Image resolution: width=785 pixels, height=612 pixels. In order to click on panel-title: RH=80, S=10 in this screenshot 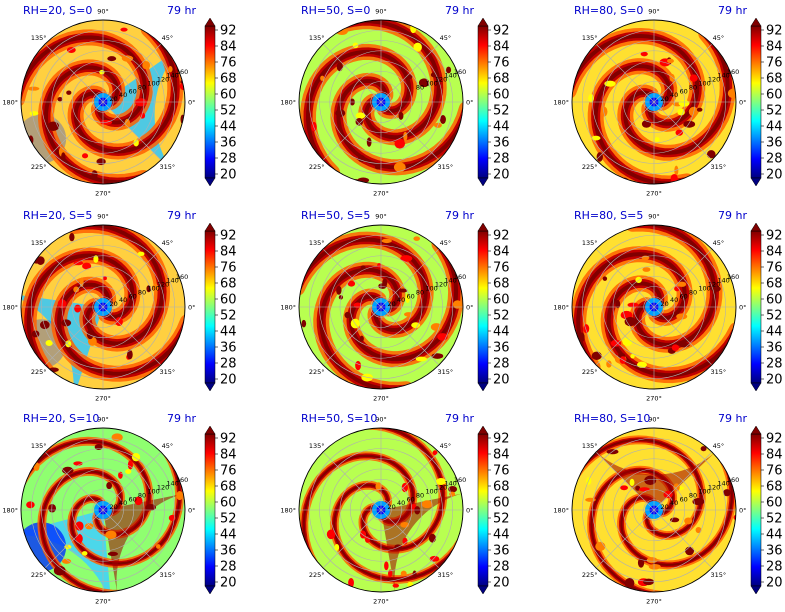, I will do `click(612, 418)`.